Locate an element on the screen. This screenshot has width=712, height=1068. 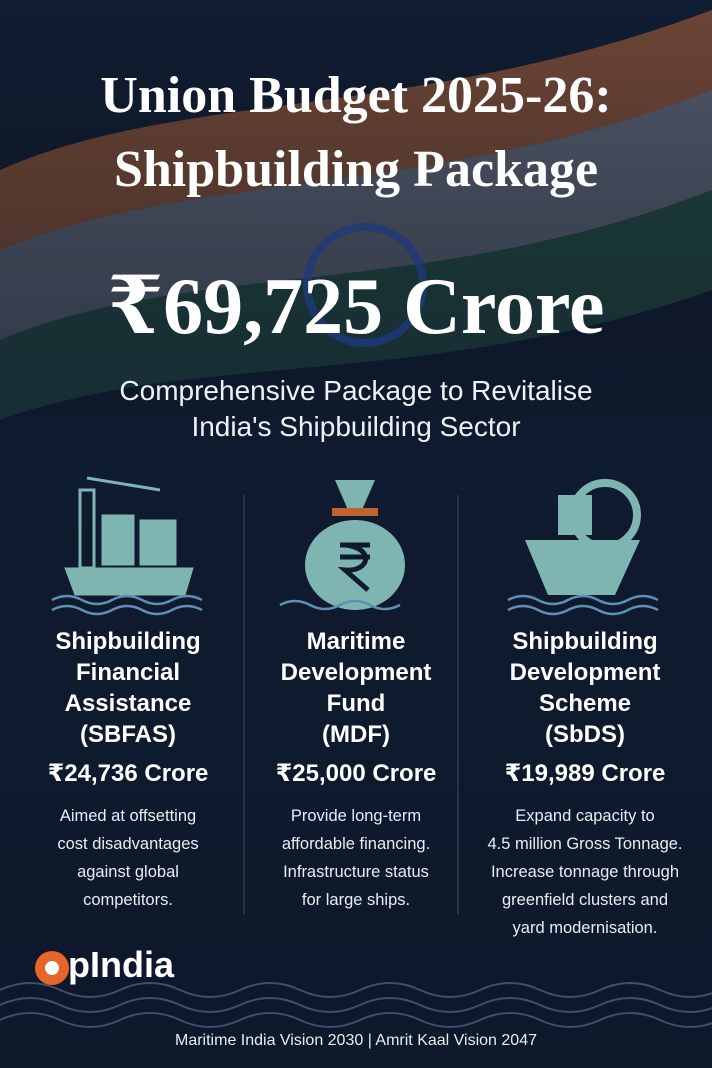
scheme-name-line: Financial is located at coordinates (128, 672).